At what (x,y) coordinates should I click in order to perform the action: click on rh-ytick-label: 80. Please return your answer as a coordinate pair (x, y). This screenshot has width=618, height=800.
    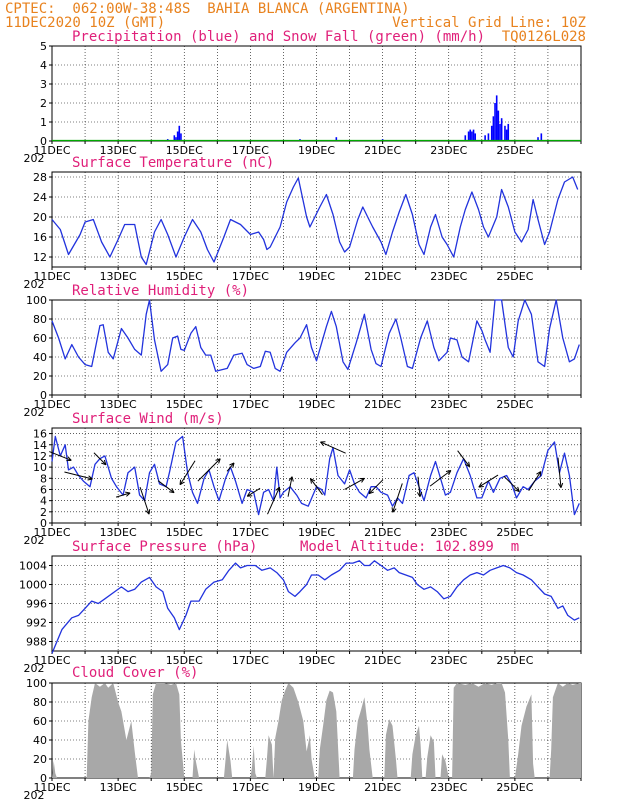
    Looking at the image, I should click on (40, 319).